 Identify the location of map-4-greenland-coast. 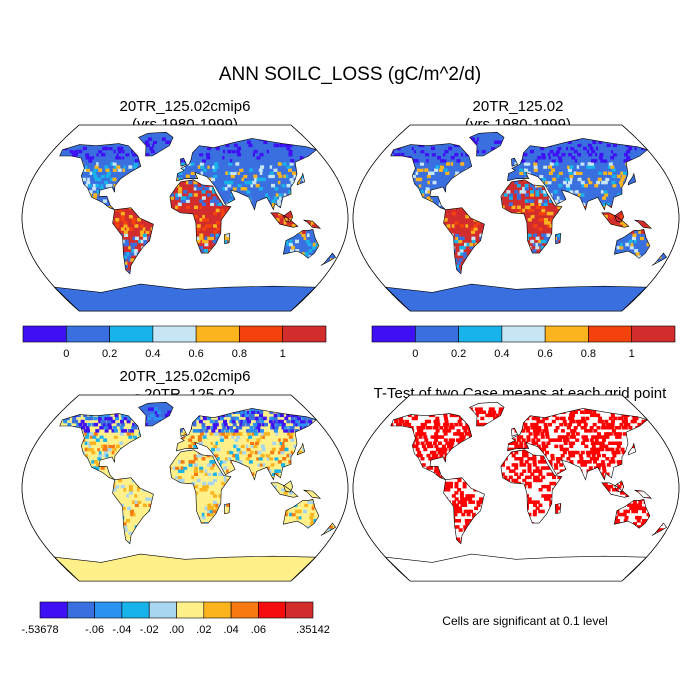
(487, 414).